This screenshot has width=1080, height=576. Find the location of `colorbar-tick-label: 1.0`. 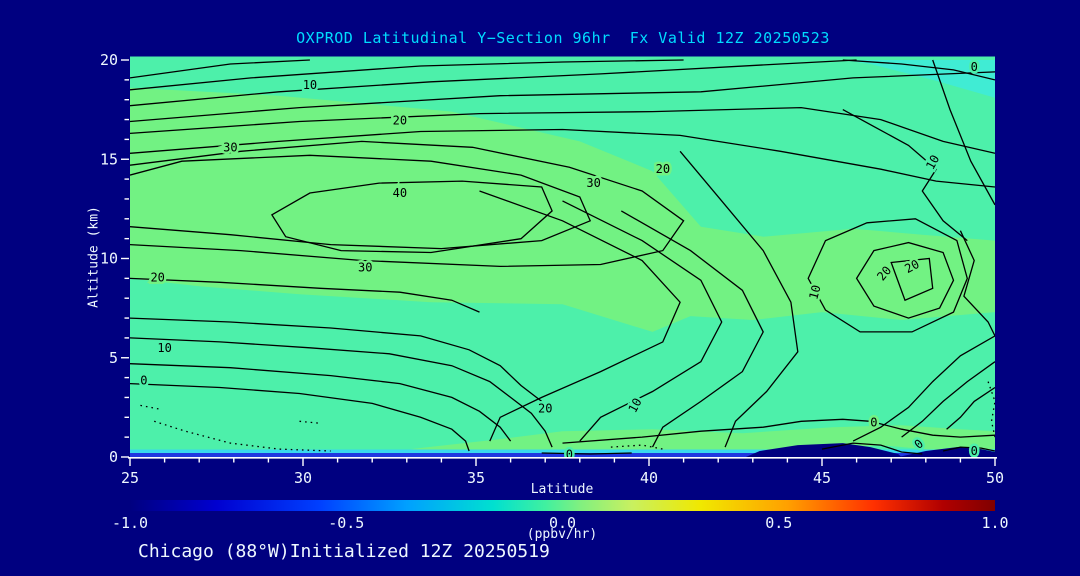

colorbar-tick-label: 1.0 is located at coordinates (995, 523).